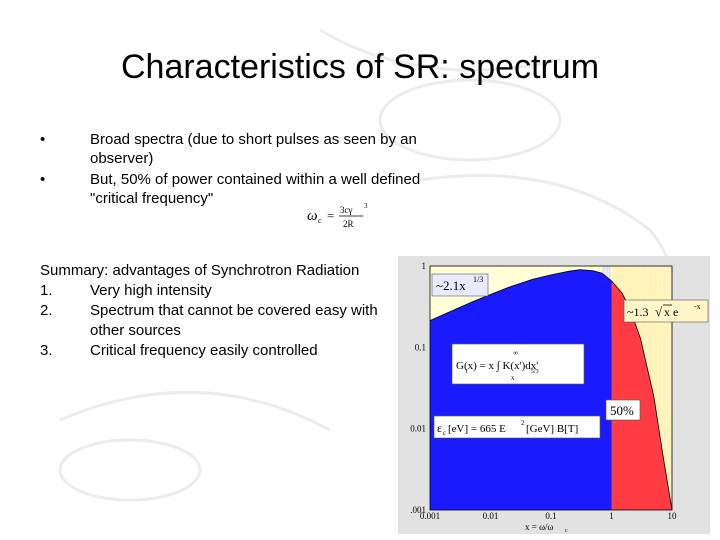  Describe the element at coordinates (151, 290) in the screenshot. I see `summary-text: Very high intensity` at that location.